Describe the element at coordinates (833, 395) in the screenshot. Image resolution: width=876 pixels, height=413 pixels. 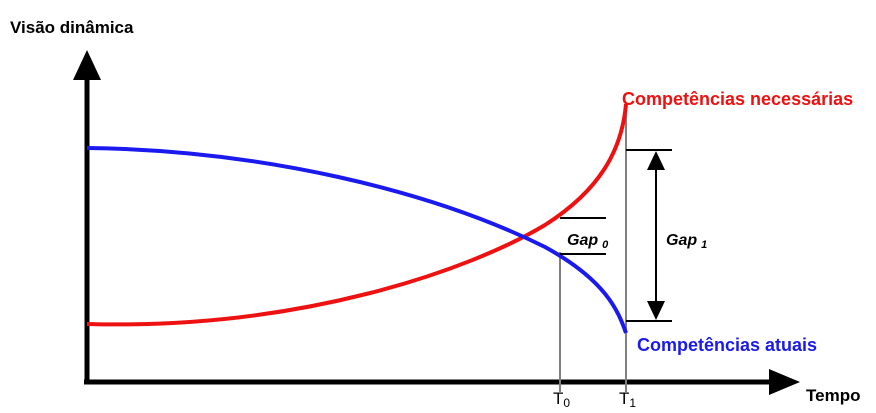
I see `x-axis-label: Tempo` at that location.